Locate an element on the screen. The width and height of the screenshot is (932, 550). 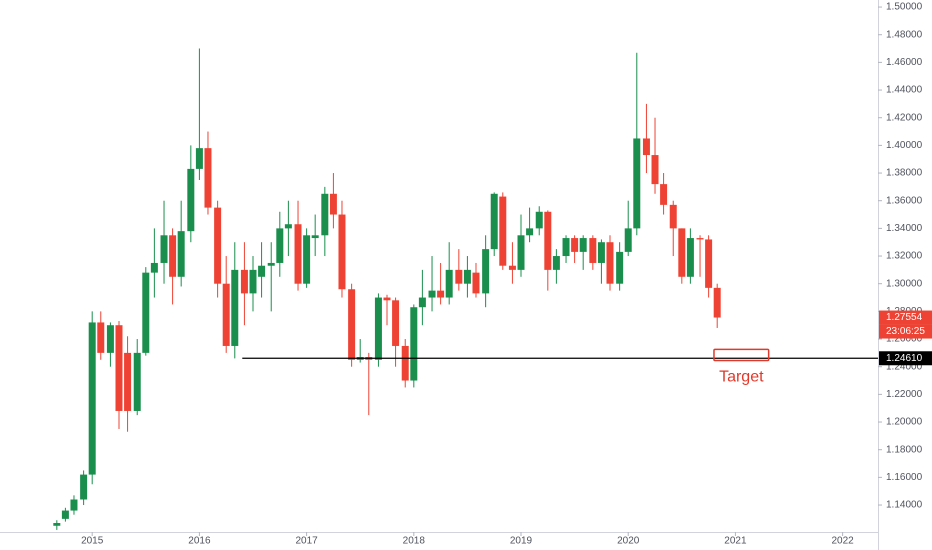
last-price-label: 1.27554 is located at coordinates (904, 317).